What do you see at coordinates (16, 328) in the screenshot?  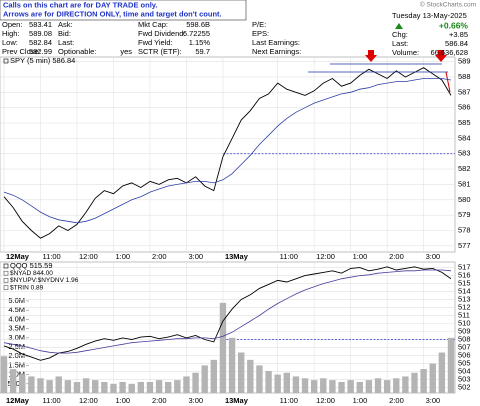 I see `y-tick-label: 3.5M` at bounding box center [16, 328].